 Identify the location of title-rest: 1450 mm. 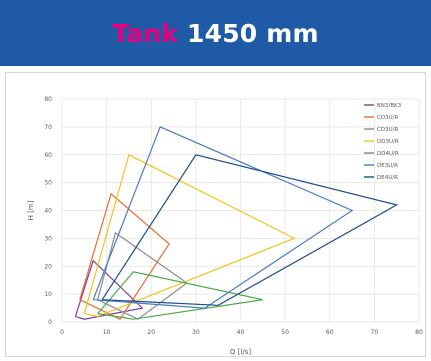
(253, 33).